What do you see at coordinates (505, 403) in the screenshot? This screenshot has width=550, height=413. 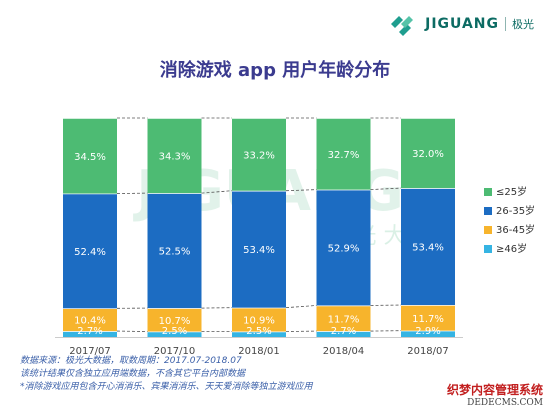 I see `corner-watermark-url: DEDECMS.COM` at bounding box center [505, 403].